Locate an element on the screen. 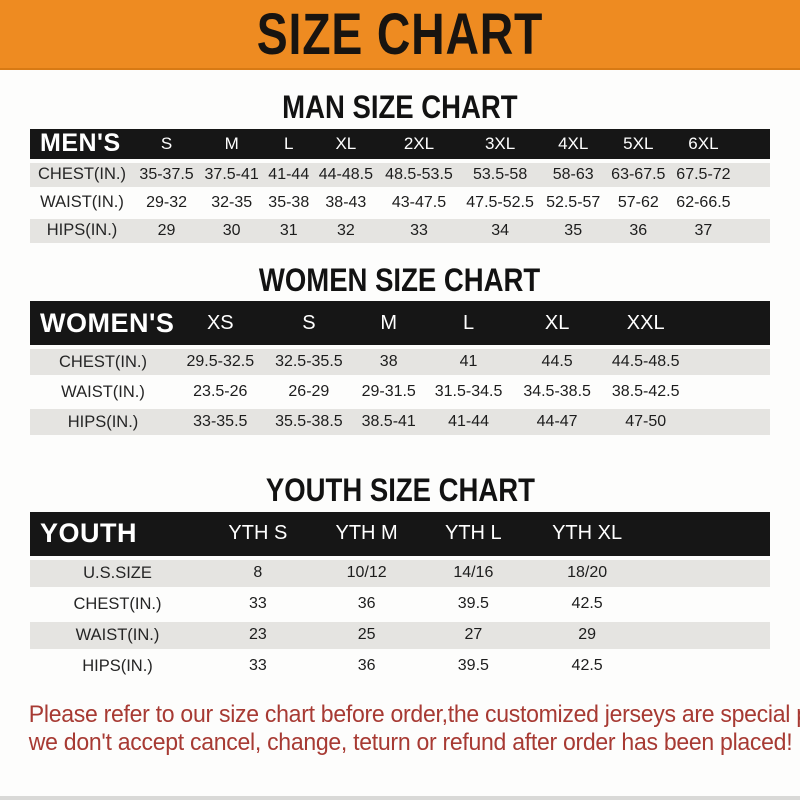  size-column-header: S is located at coordinates (309, 323).